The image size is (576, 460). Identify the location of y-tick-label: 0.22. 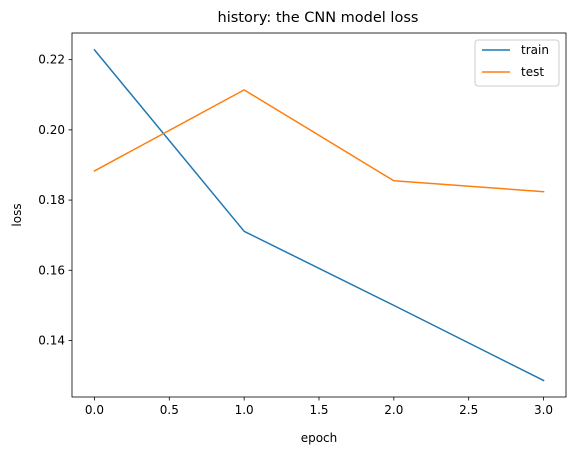
(51, 60).